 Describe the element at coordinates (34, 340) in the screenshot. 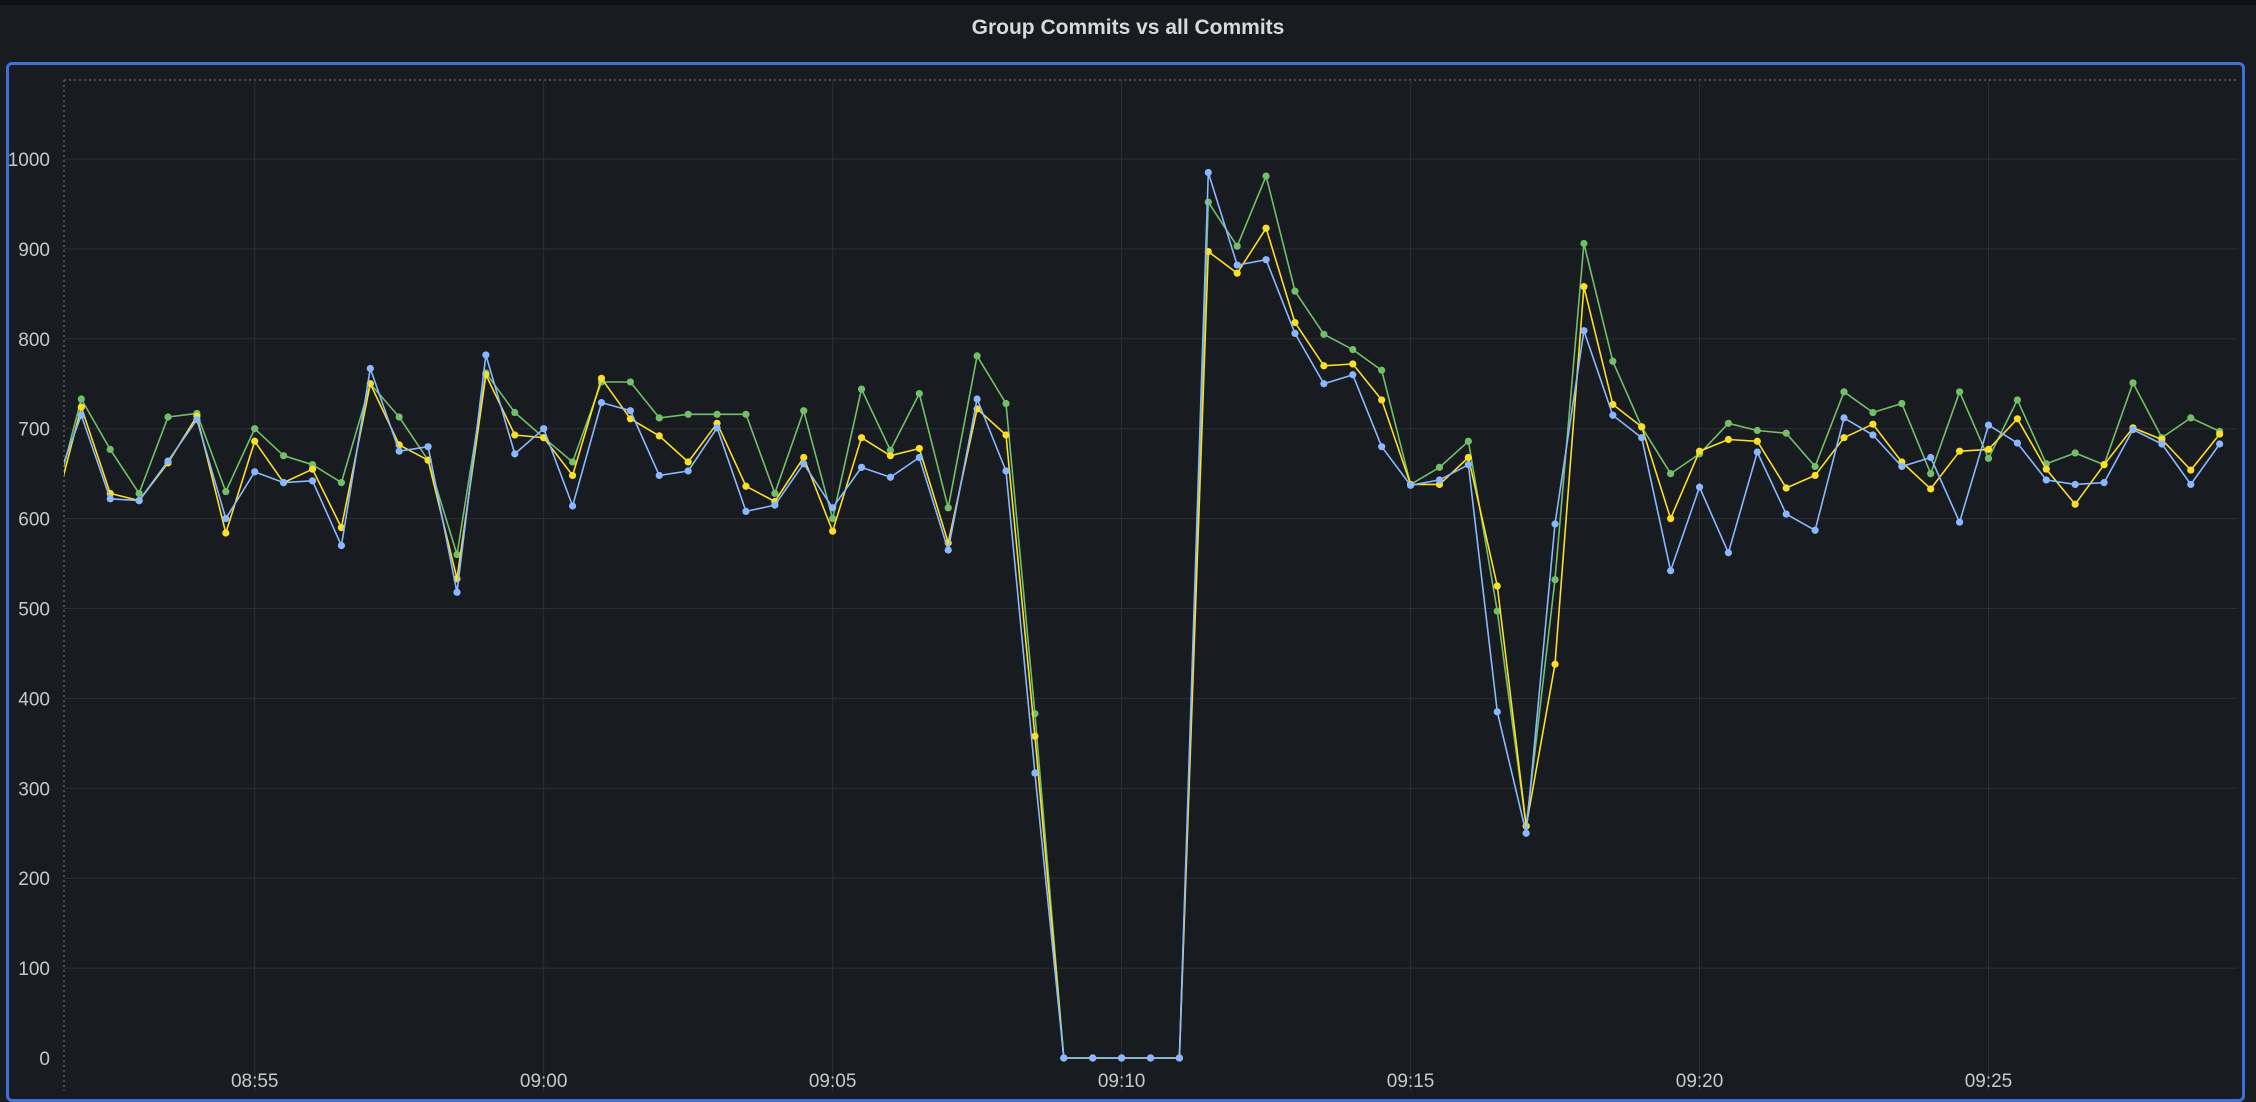

I see `y-tick-label: 800` at that location.